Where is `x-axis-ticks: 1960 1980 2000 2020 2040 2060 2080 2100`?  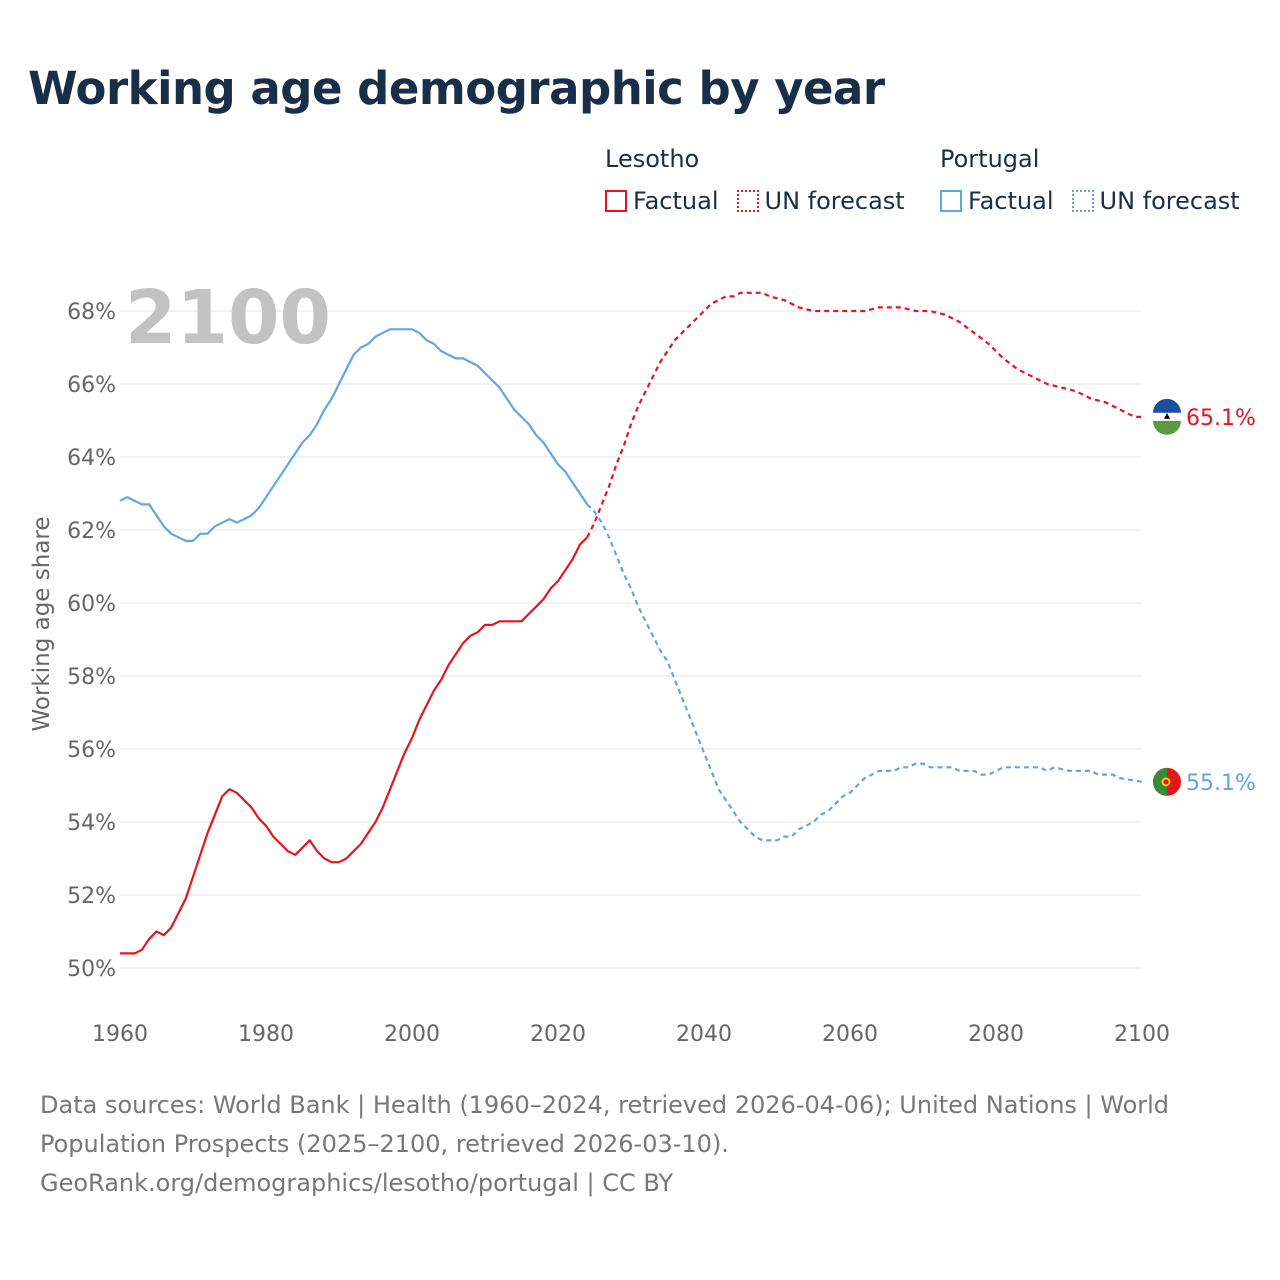
x-axis-ticks: 1960 1980 2000 2020 2040 2060 2080 2100 is located at coordinates (631, 1034).